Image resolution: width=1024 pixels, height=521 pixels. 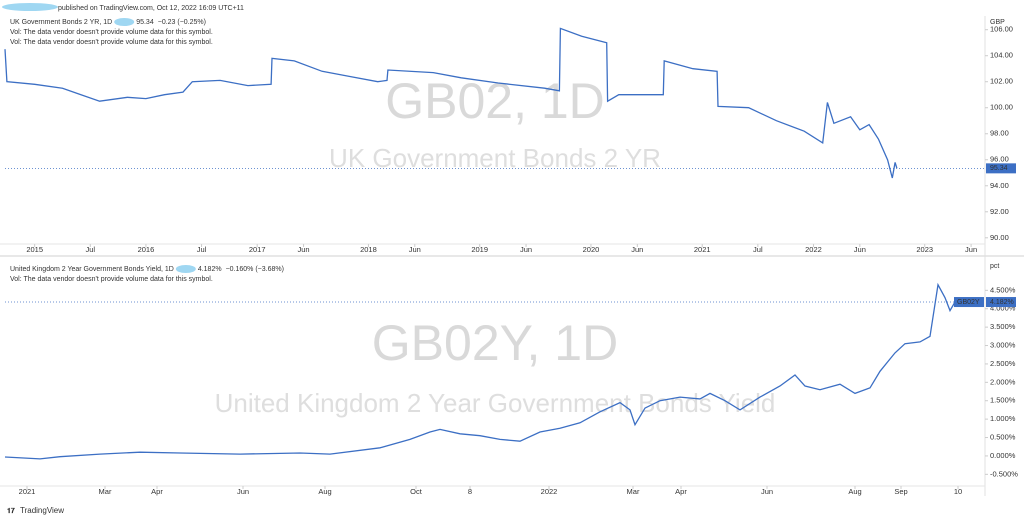 I want to click on x-tick-label: 2015, so click(x=34, y=249).